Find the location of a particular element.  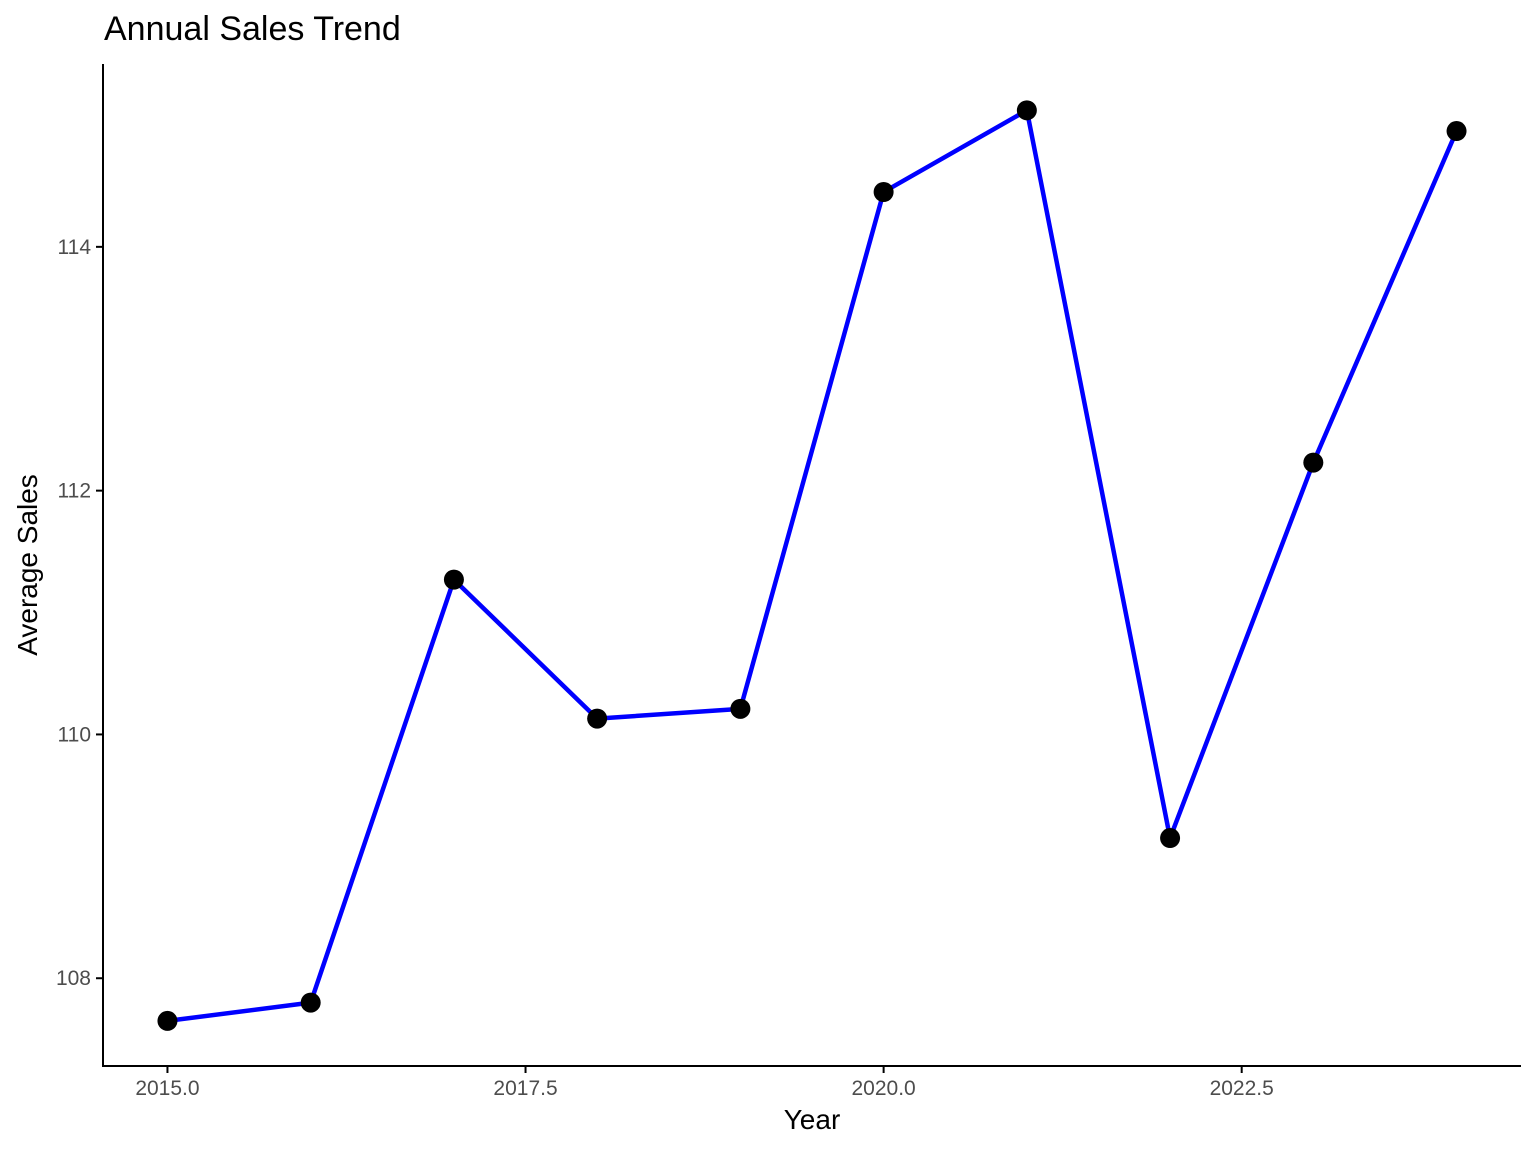

x-ticks: 2015.0 2017.5 2020.0 2022.5 is located at coordinates (704, 1083).